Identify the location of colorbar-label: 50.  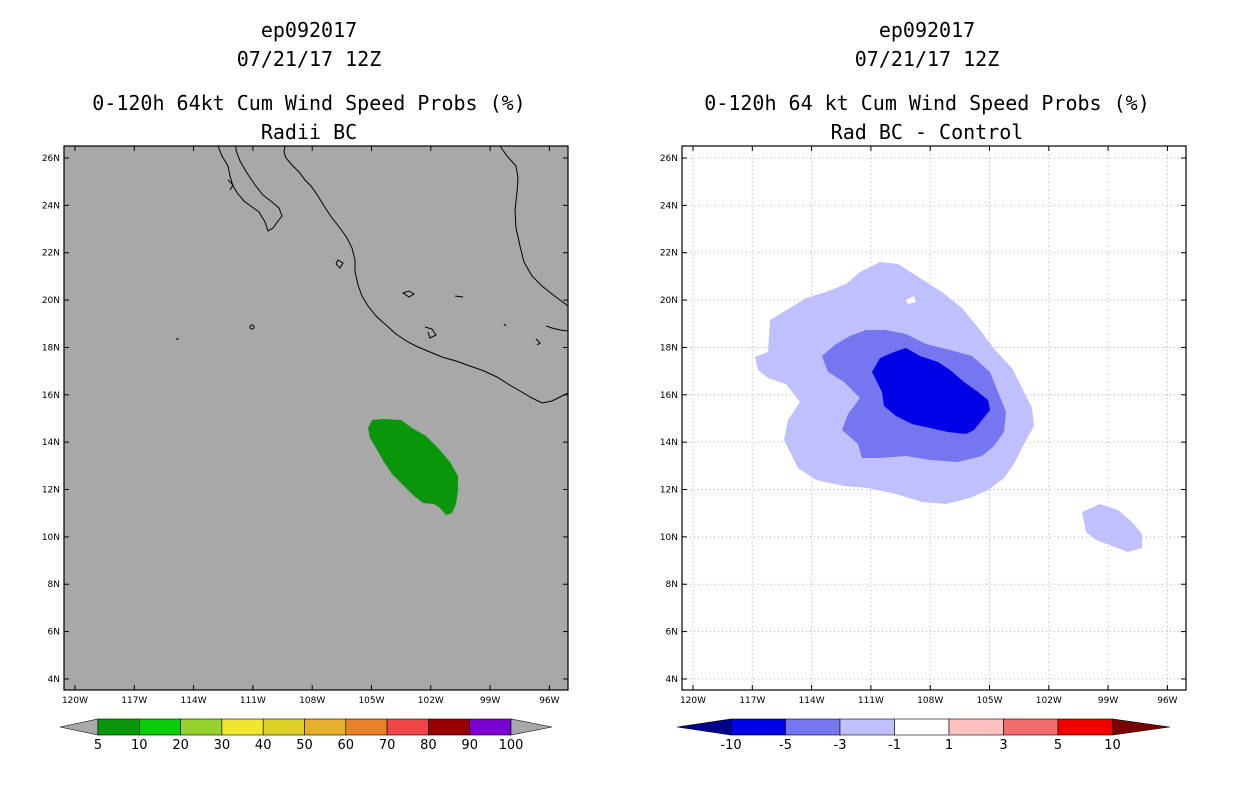
(304, 745).